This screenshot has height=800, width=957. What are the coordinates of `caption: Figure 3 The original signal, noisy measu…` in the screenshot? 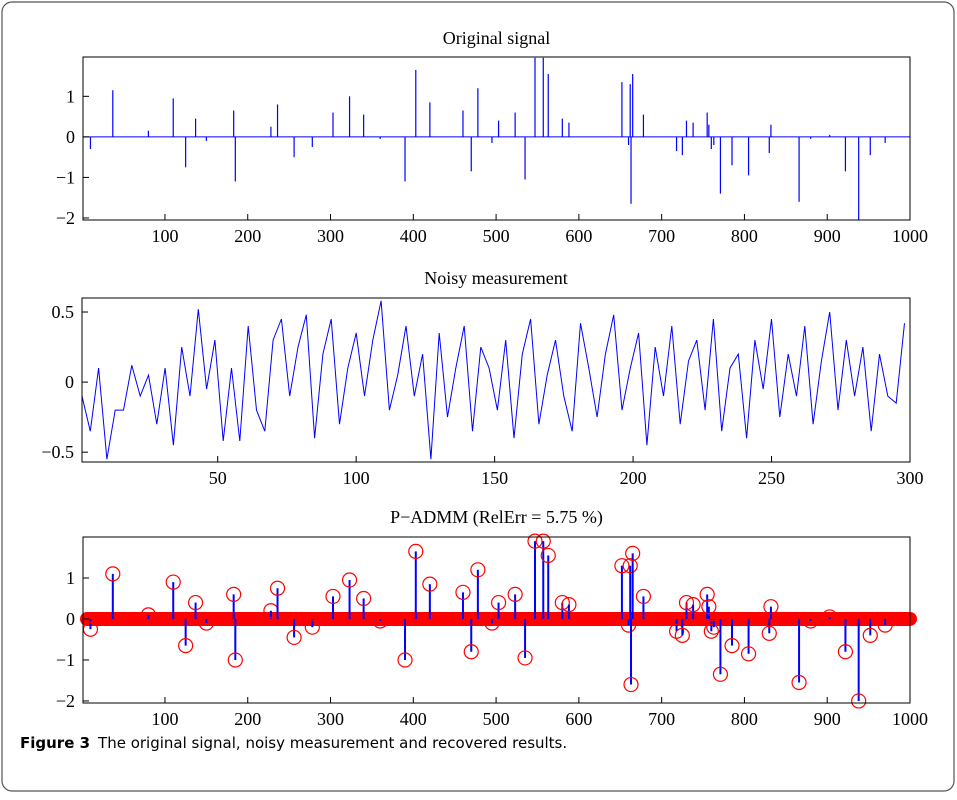 It's located at (293, 743).